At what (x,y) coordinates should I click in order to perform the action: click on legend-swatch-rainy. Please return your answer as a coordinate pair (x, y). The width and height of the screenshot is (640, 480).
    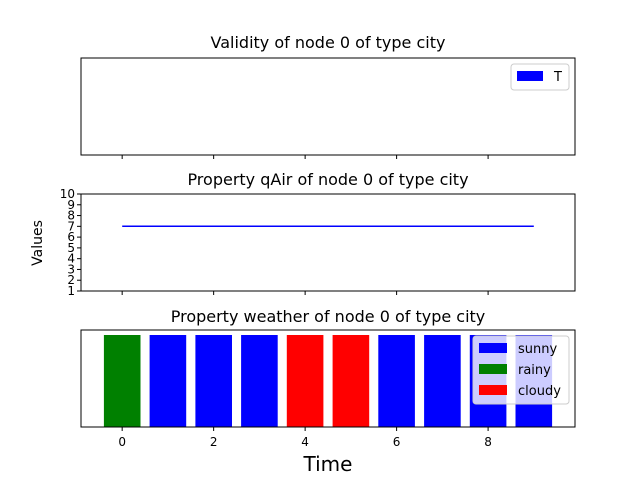
    Looking at the image, I should click on (493, 369).